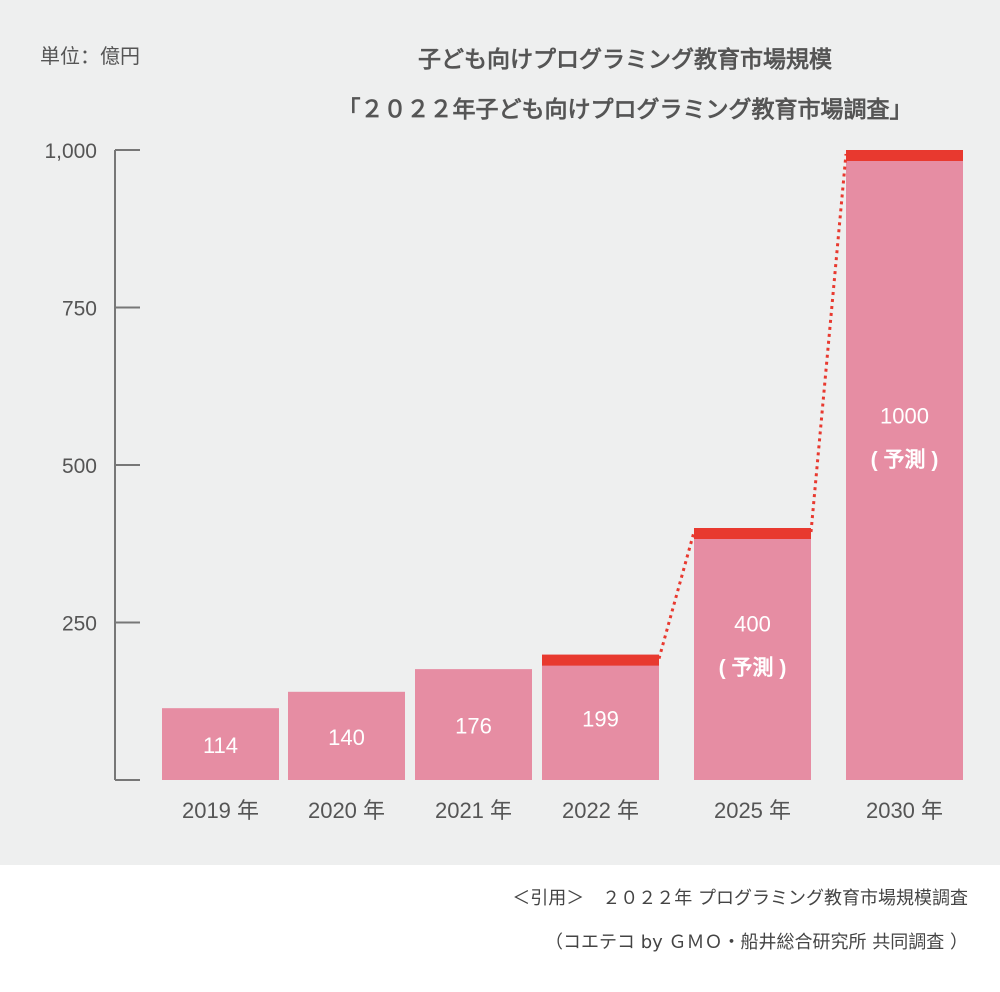  What do you see at coordinates (90, 56) in the screenshot?
I see `unit-label: 単位：億円` at bounding box center [90, 56].